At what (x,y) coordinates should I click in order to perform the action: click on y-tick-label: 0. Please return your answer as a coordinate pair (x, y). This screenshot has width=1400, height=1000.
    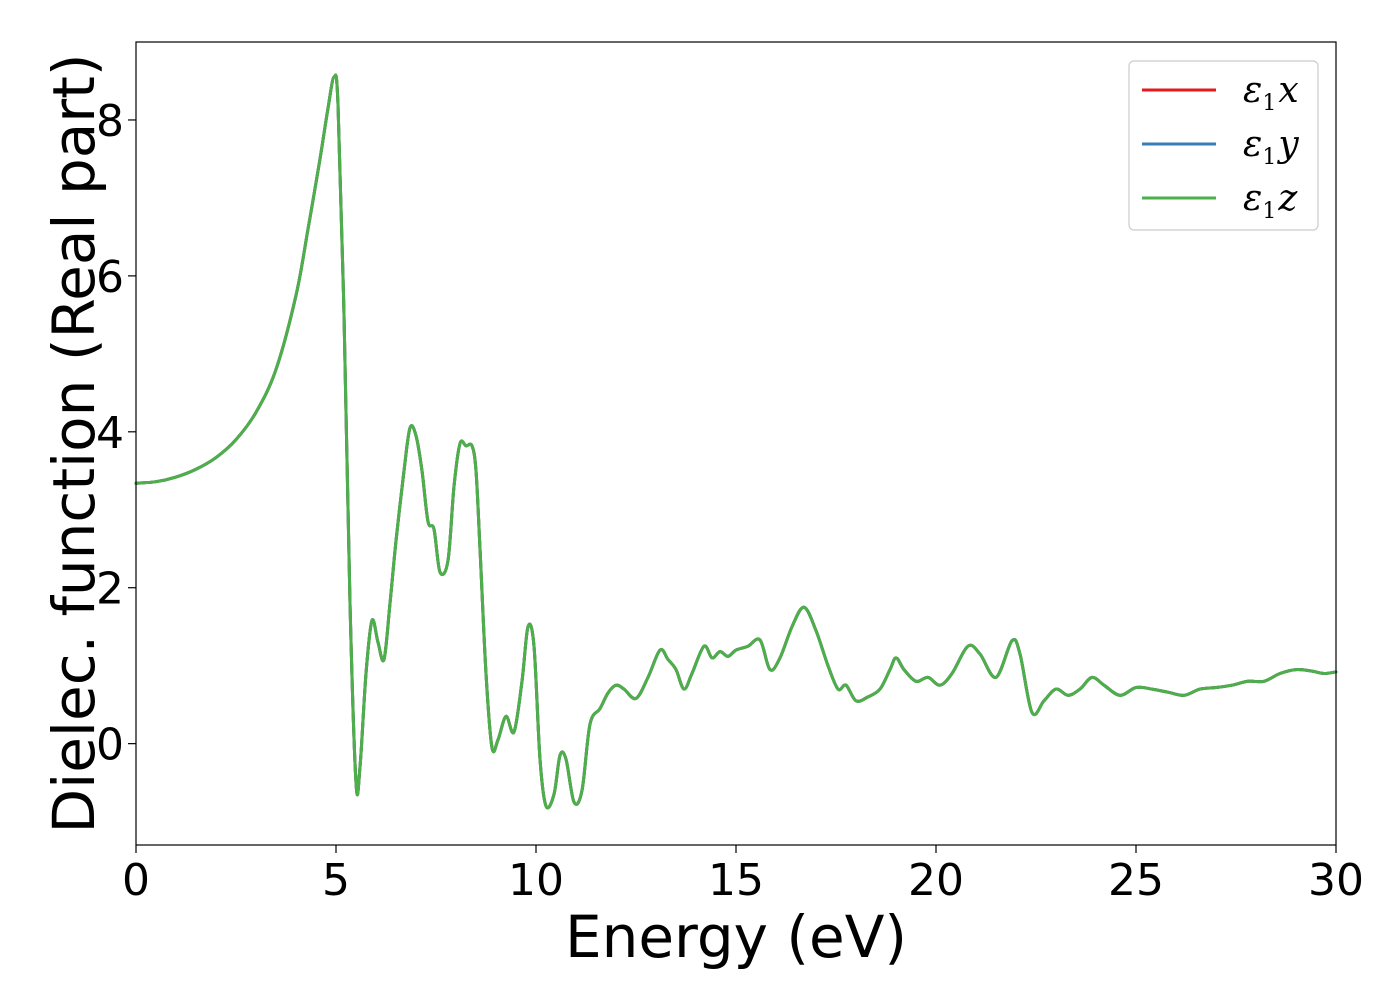
    Looking at the image, I should click on (110, 745).